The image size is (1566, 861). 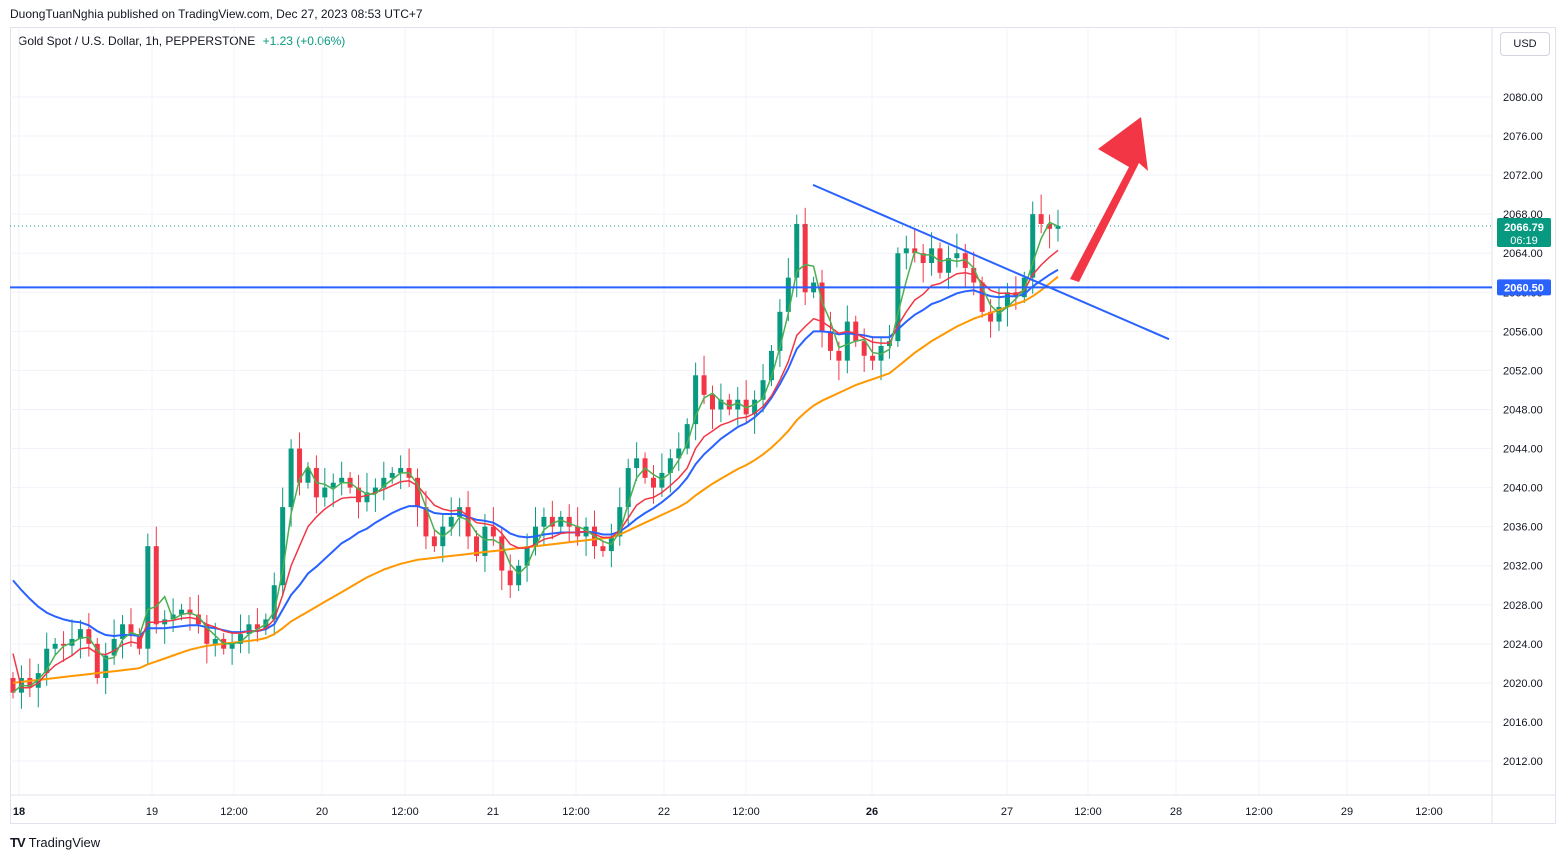 What do you see at coordinates (137, 41) in the screenshot?
I see `symbol-title: Gold Spot / U.S. Dollar, 1h, PEPPERSTONE` at bounding box center [137, 41].